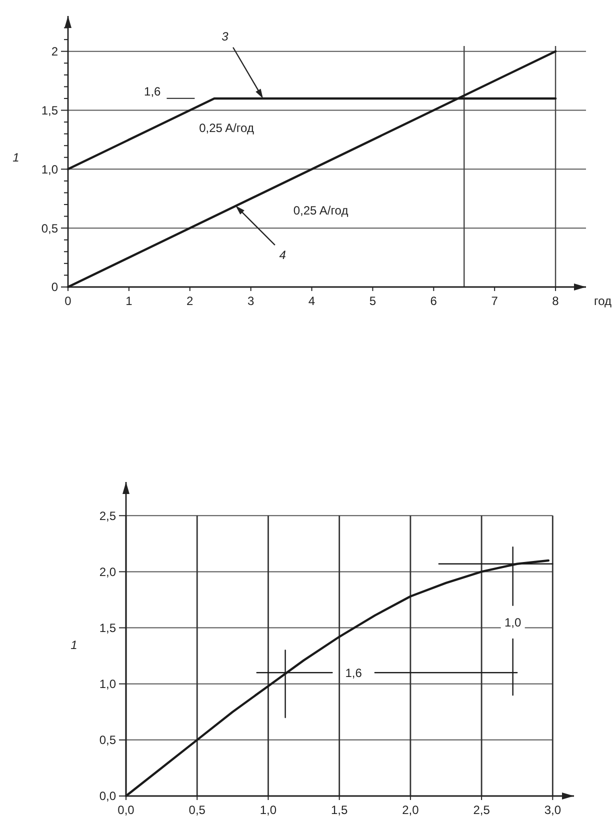 The height and width of the screenshot is (826, 616). I want to click on x-tick-label: 1,5, so click(339, 810).